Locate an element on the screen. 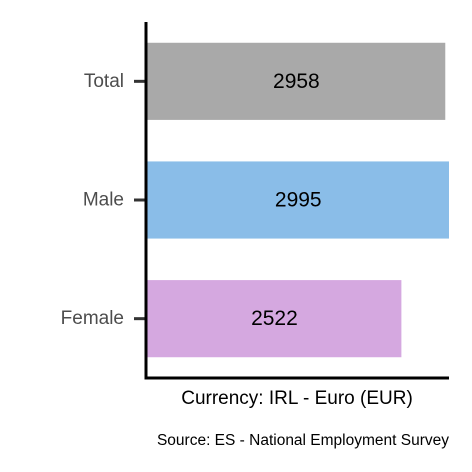 This screenshot has height=472, width=472. bar-female is located at coordinates (274, 319).